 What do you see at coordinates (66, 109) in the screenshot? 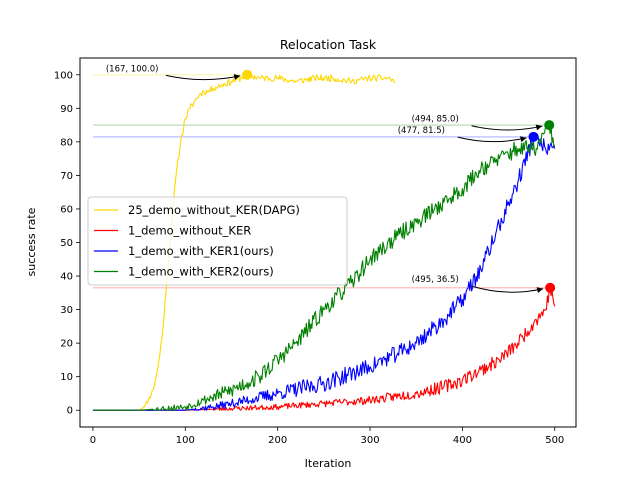
I see `y-tick-label: 90` at bounding box center [66, 109].